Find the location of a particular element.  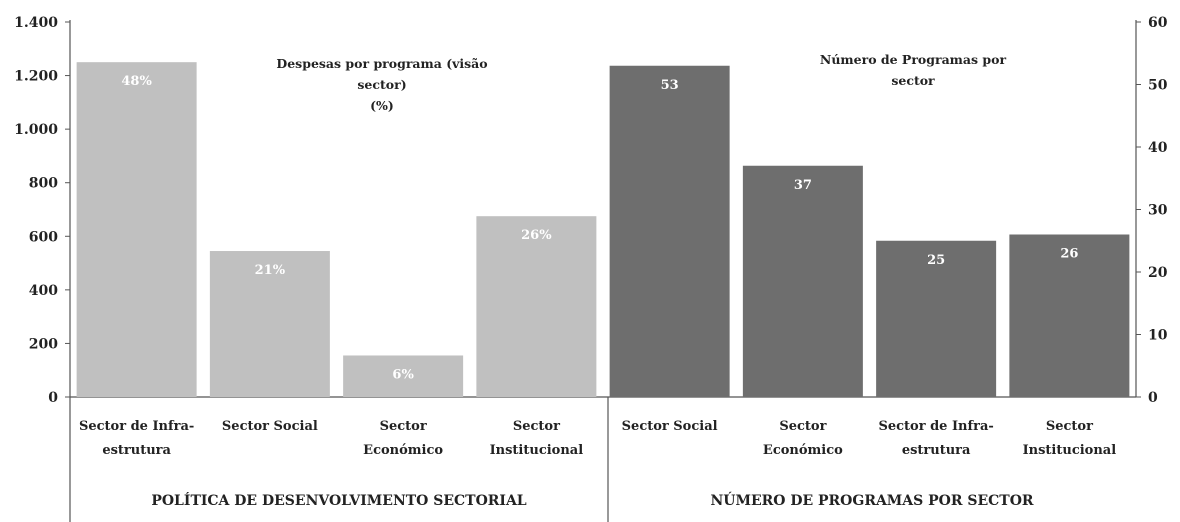

data-label: 6% is located at coordinates (403, 374).